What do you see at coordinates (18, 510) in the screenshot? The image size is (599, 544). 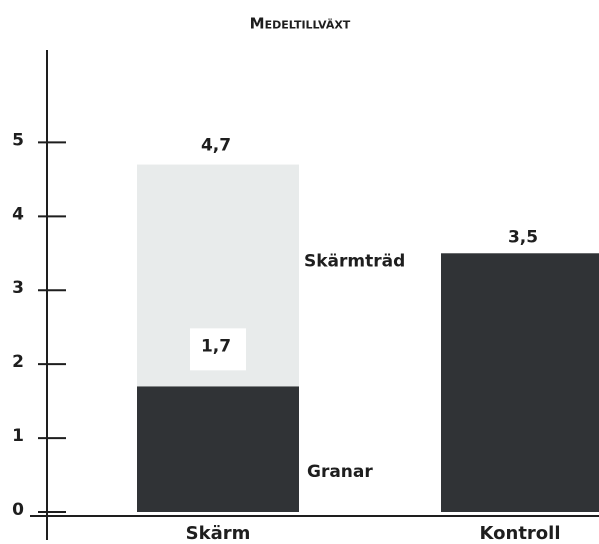 I see `y-tick-label: 0` at bounding box center [18, 510].